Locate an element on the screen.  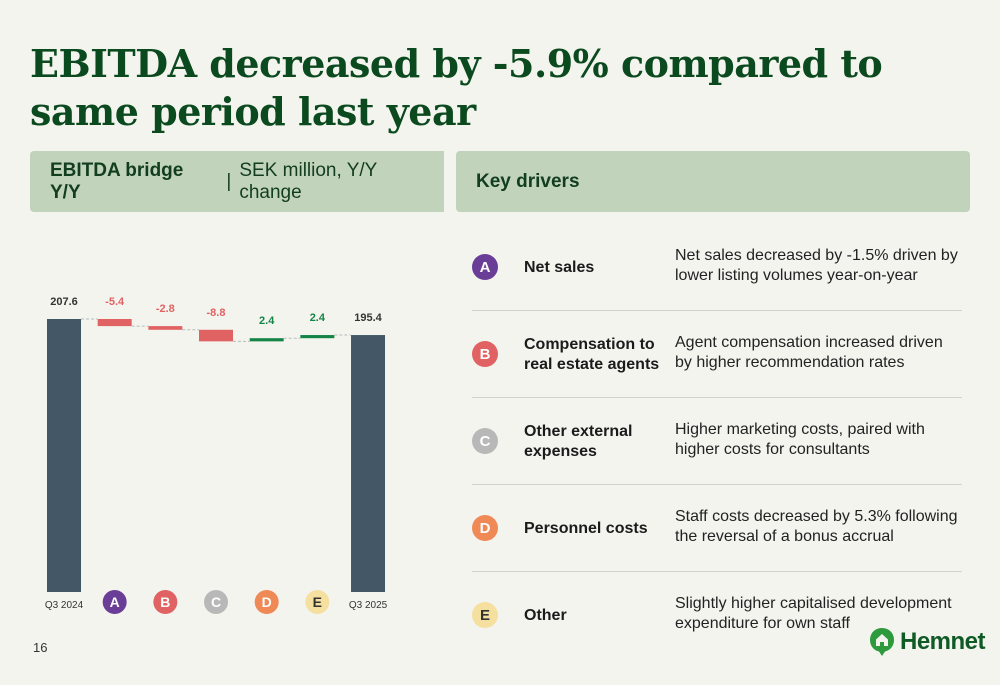
bar-d is located at coordinates (266, 340).